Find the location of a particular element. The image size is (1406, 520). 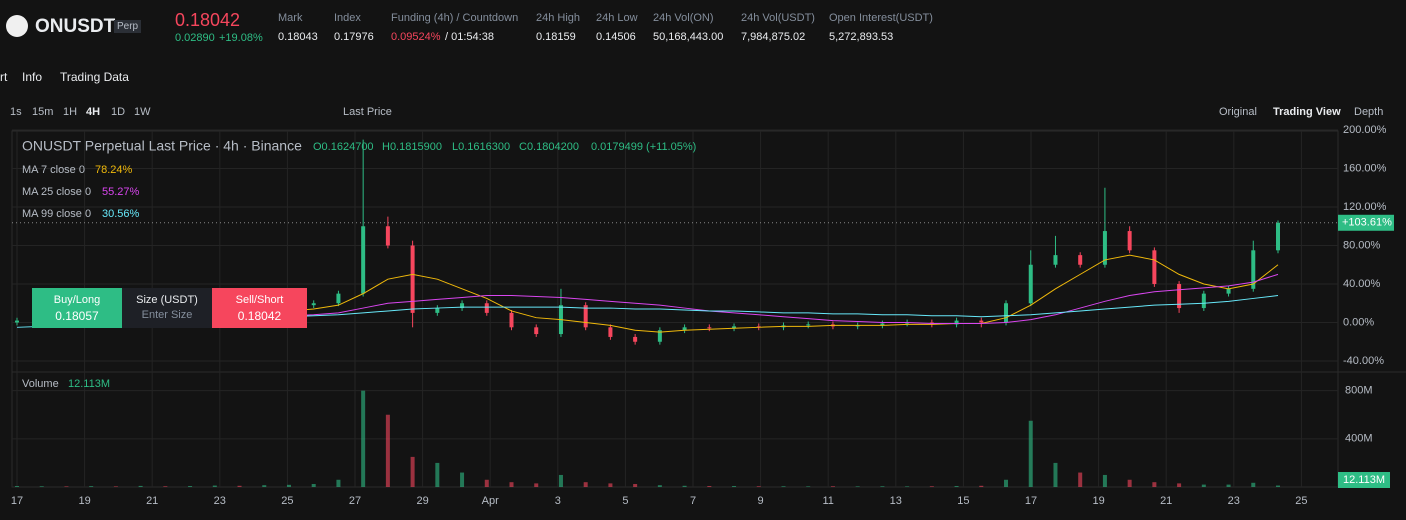

stat-value: 0.09524% is located at coordinates (416, 37).